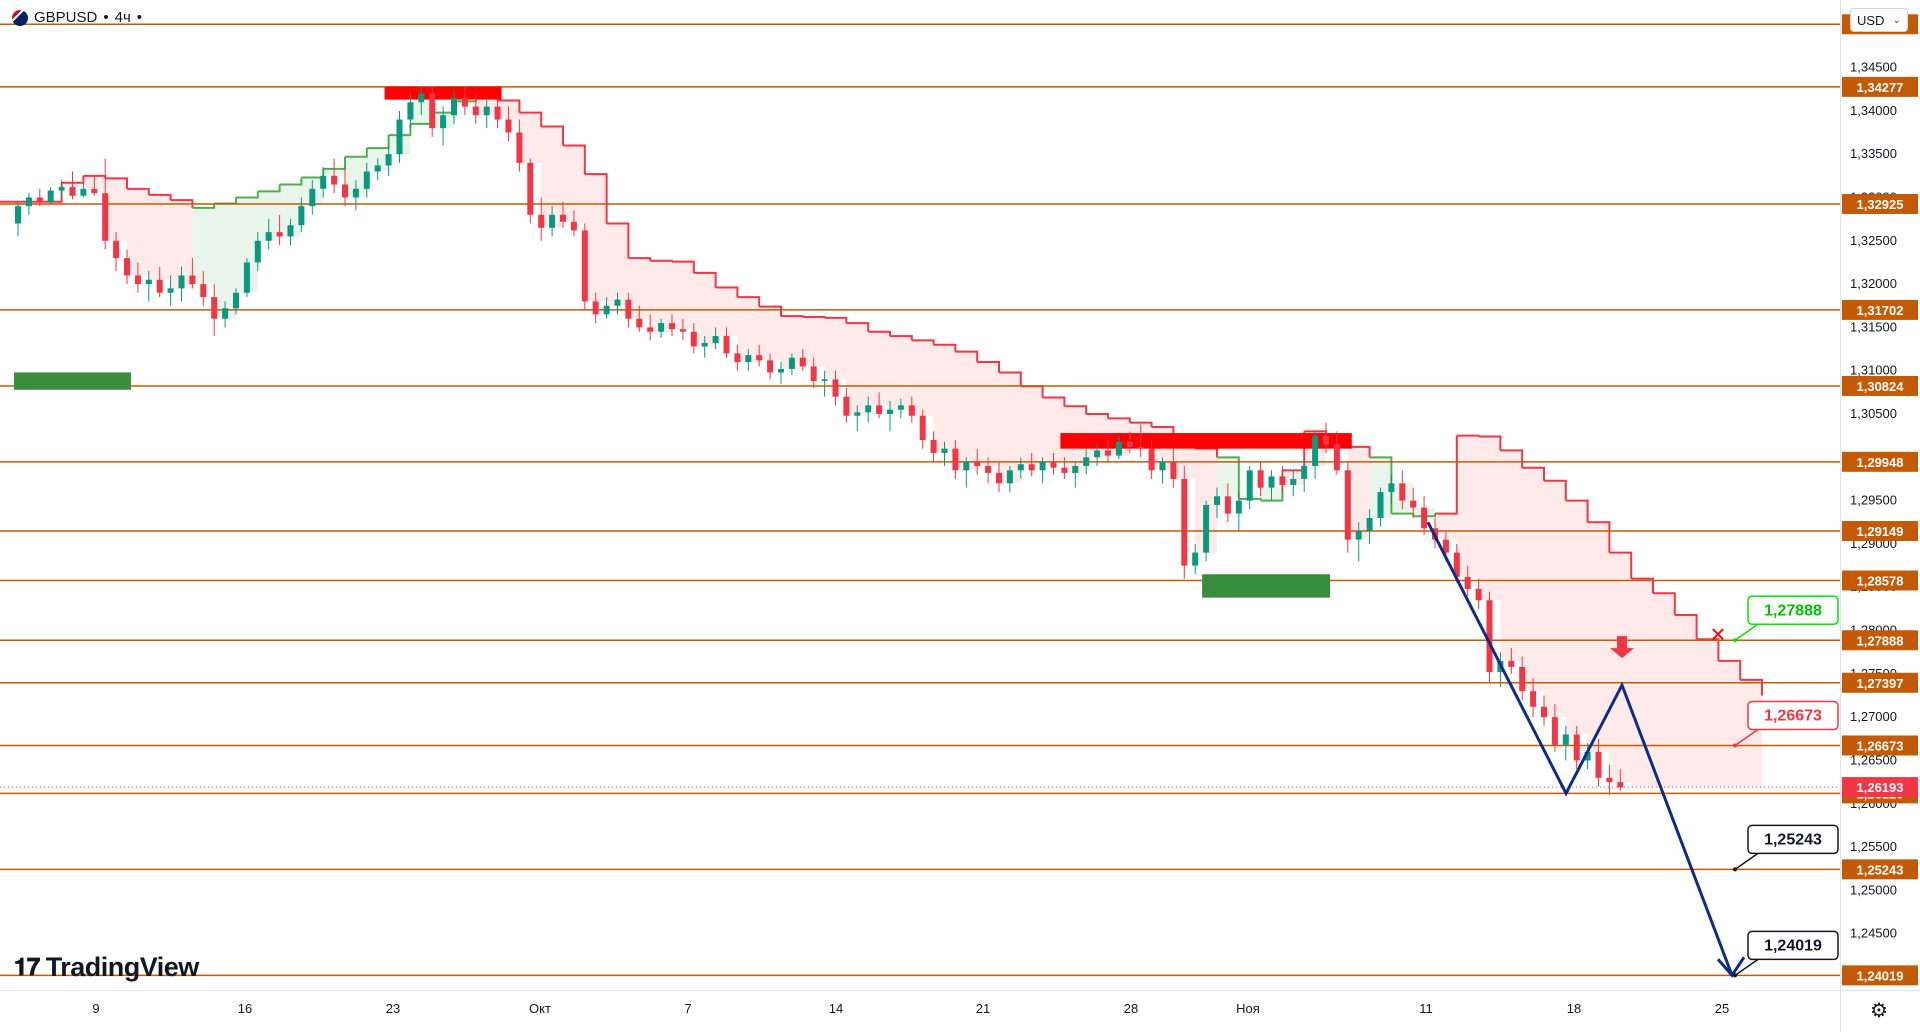 Image resolution: width=1920 pixels, height=1032 pixels. What do you see at coordinates (1580, 748) in the screenshot?
I see `projection-path` at bounding box center [1580, 748].